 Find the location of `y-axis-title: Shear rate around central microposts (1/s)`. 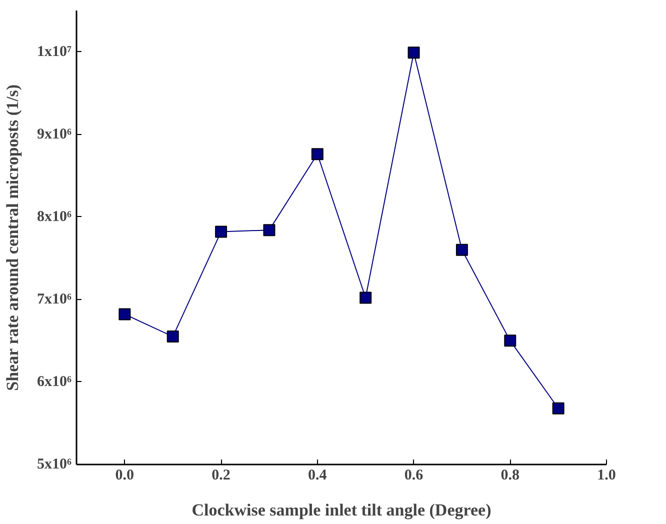

y-axis-title: Shear rate around central microposts (1/s) is located at coordinates (12, 237).